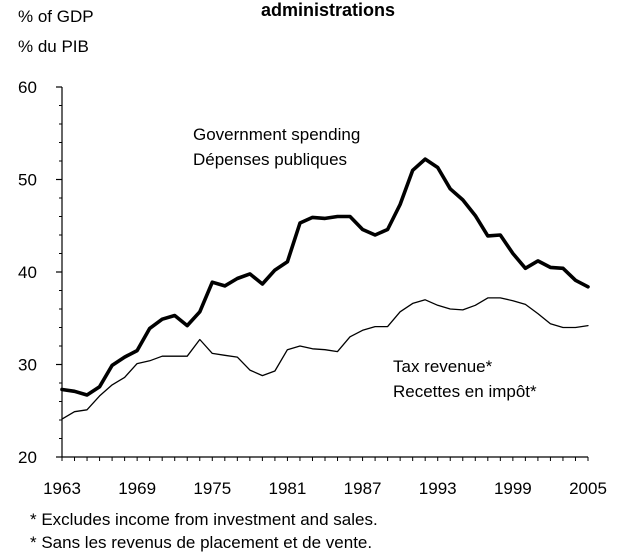  Describe the element at coordinates (27, 365) in the screenshot. I see `y-tick-label: 30` at that location.